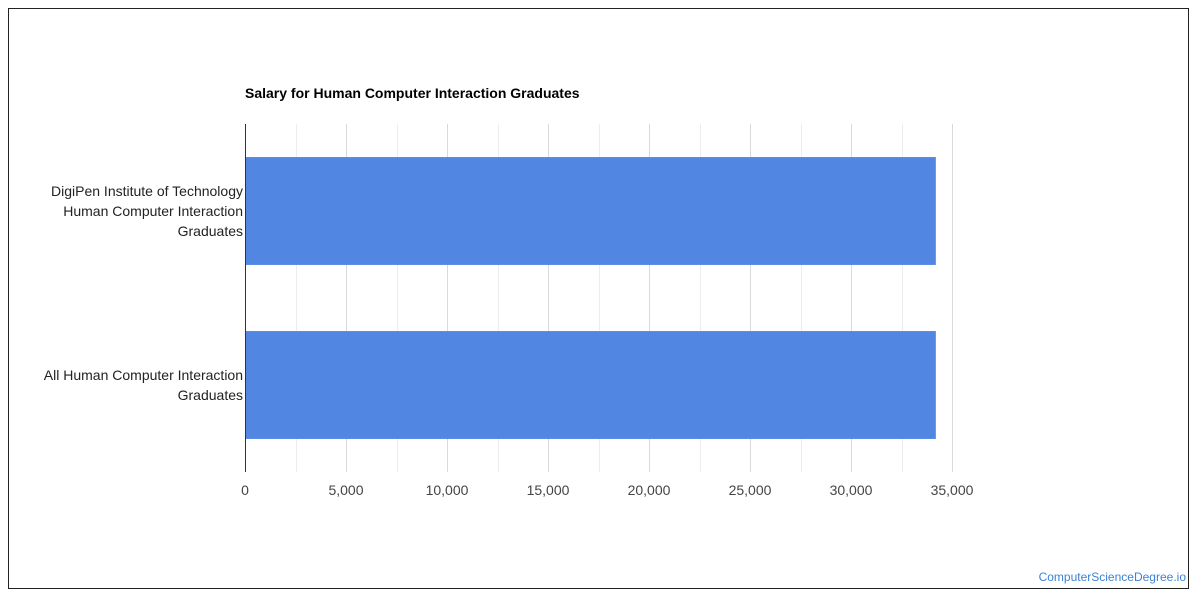 The image size is (1200, 600). What do you see at coordinates (1112, 577) in the screenshot?
I see `watermark-link: ComputerScienceDegree.io` at bounding box center [1112, 577].